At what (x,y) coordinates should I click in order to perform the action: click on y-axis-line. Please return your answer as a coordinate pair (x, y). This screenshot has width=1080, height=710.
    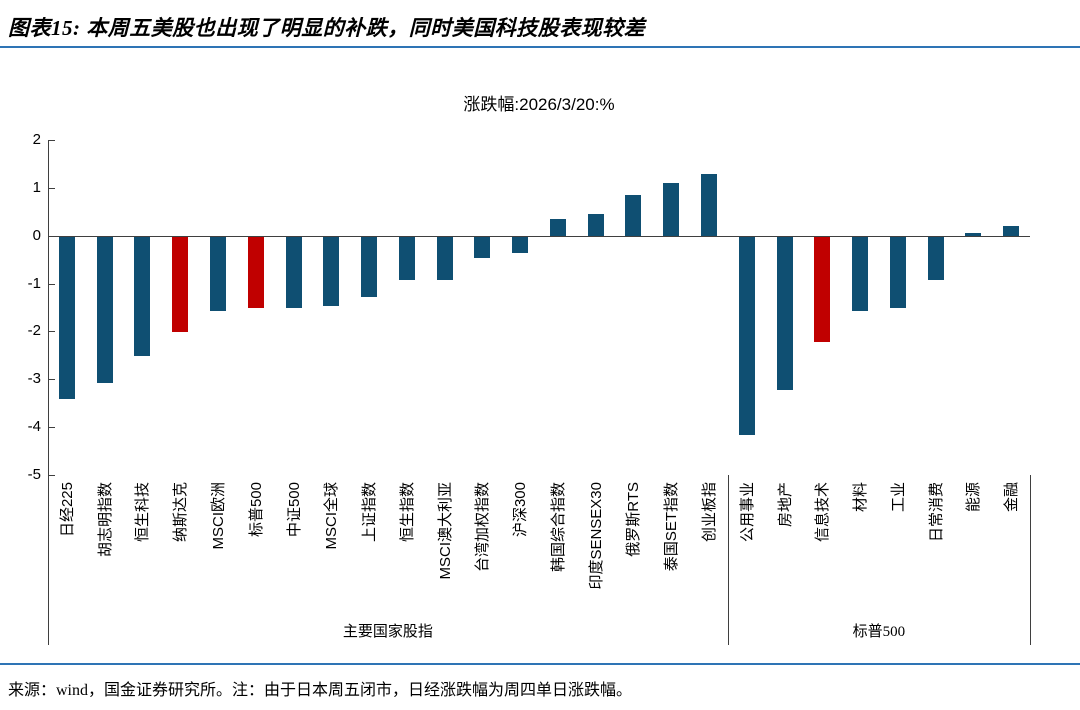
    Looking at the image, I should click on (48, 392).